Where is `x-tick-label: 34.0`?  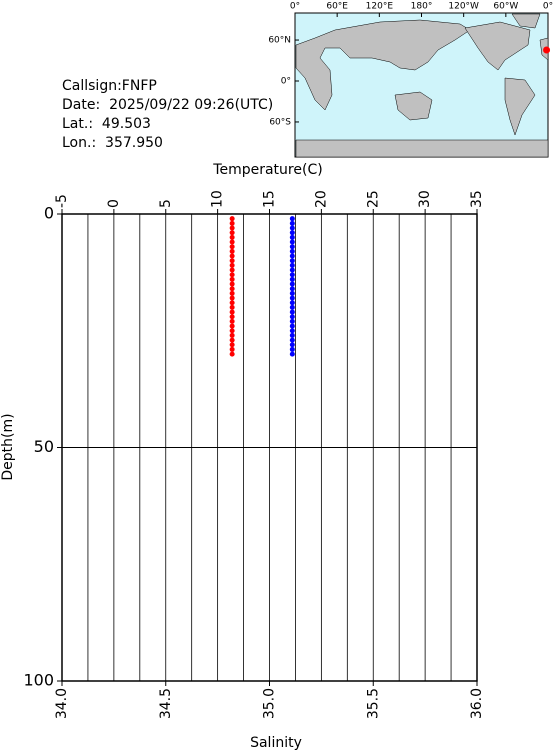 x-tick-label: 34.0 is located at coordinates (62, 703).